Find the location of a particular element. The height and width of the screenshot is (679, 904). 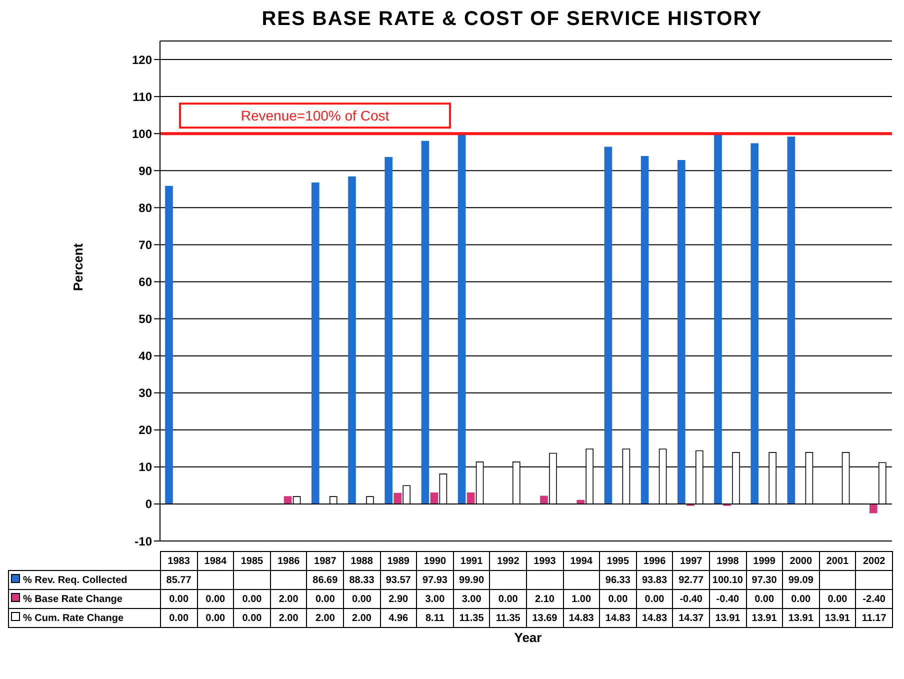

data-label: -2.40 is located at coordinates (874, 599).